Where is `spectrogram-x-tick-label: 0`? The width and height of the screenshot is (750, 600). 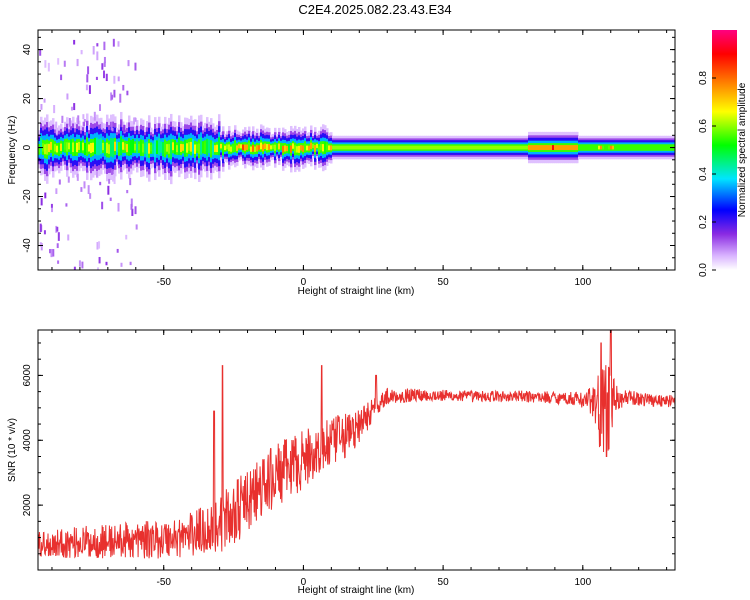
spectrogram-x-tick-label: 0 is located at coordinates (304, 282).